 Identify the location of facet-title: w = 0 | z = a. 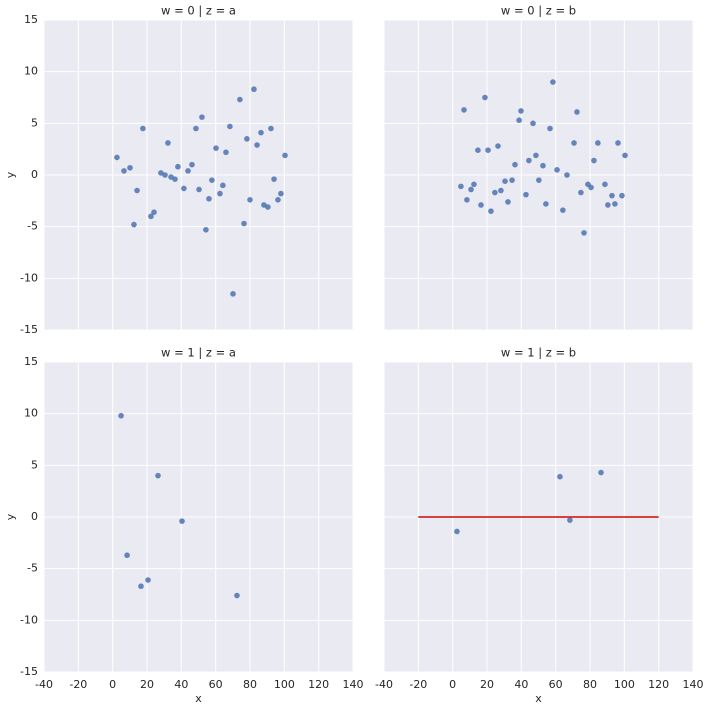
(198, 11).